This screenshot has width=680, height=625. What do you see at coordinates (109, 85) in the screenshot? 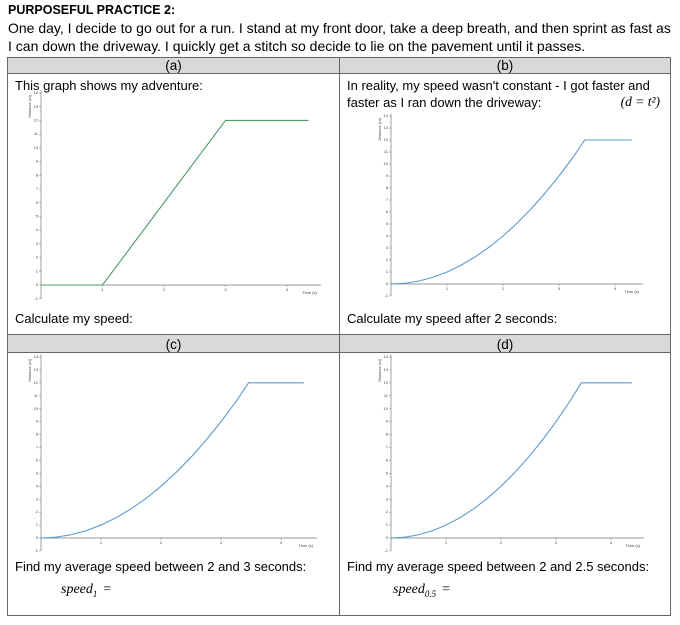
I see `panel-text: This graph shows my adventure:` at bounding box center [109, 85].